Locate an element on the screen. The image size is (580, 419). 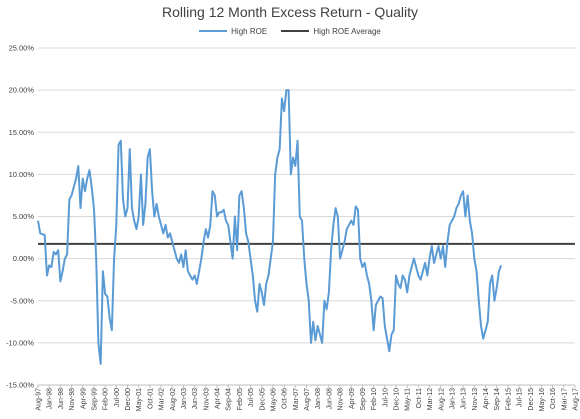
x-tick-label: Jul-00 is located at coordinates (117, 397).